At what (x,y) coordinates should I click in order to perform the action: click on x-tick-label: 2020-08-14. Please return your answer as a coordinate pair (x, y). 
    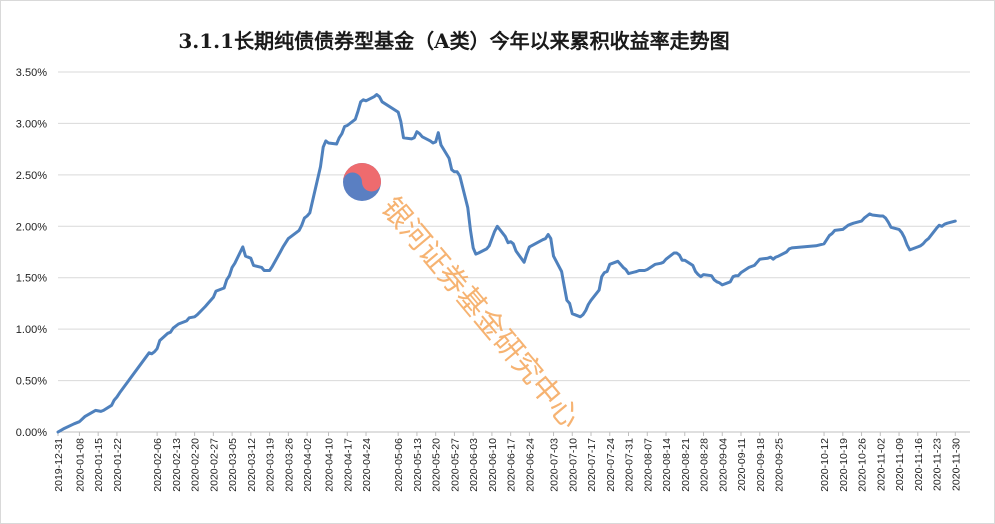
    Looking at the image, I should click on (667, 465).